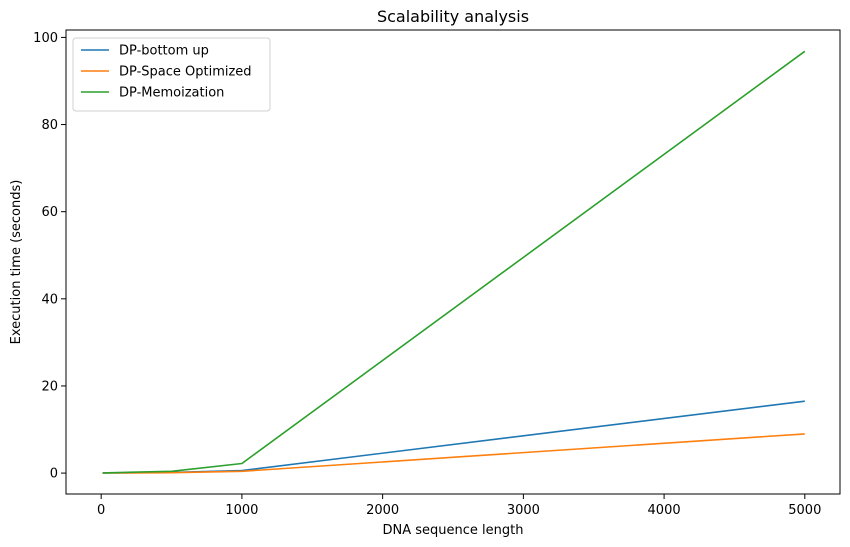 This screenshot has width=850, height=547. Describe the element at coordinates (804, 510) in the screenshot. I see `x-tick-label: 5000` at that location.